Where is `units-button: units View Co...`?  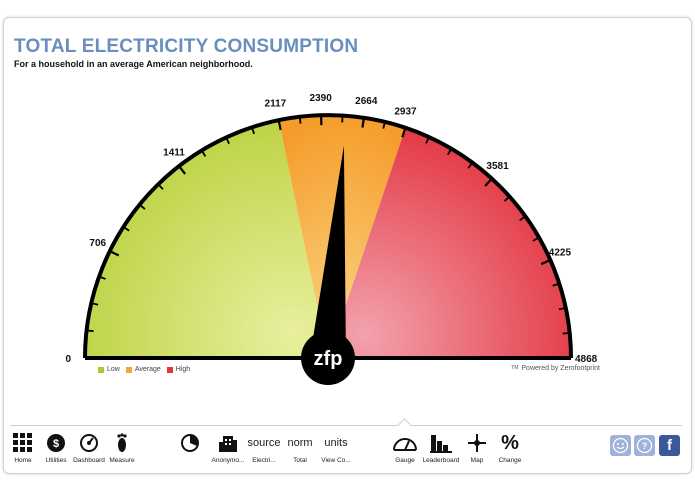
units-button: units View Co... is located at coordinates (336, 448).